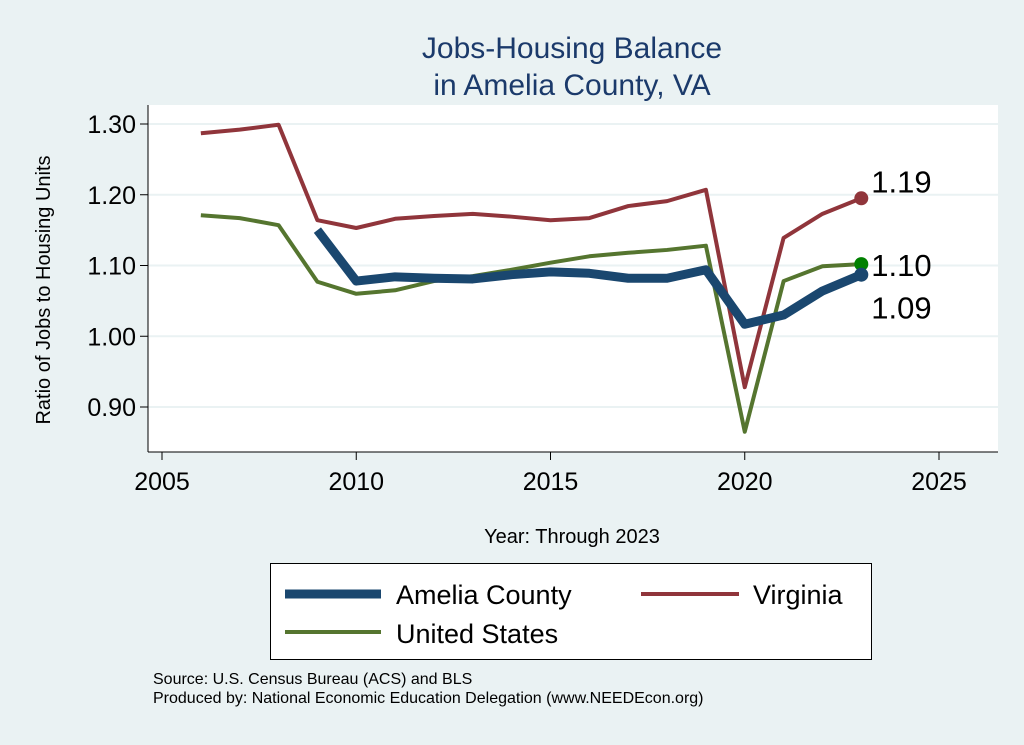  What do you see at coordinates (313, 679) in the screenshot?
I see `source-note: Source: U.S. Census Bureau (ACS) and BLS` at bounding box center [313, 679].